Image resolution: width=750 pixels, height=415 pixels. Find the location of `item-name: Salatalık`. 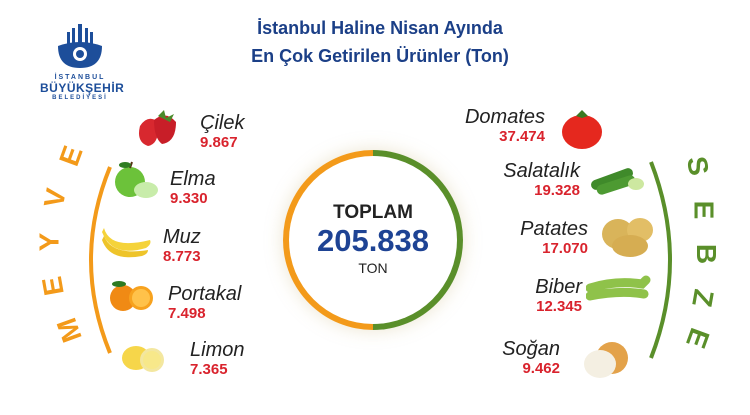

item-name: Salatalık is located at coordinates (541, 171).